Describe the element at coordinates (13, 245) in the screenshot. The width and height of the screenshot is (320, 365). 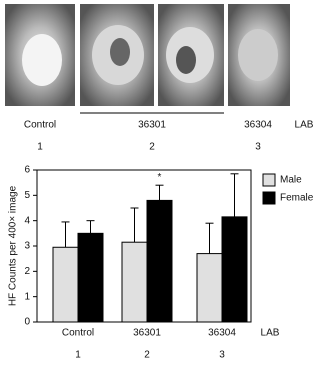
I see `y-axis-label: HF Counts per 400× image` at that location.